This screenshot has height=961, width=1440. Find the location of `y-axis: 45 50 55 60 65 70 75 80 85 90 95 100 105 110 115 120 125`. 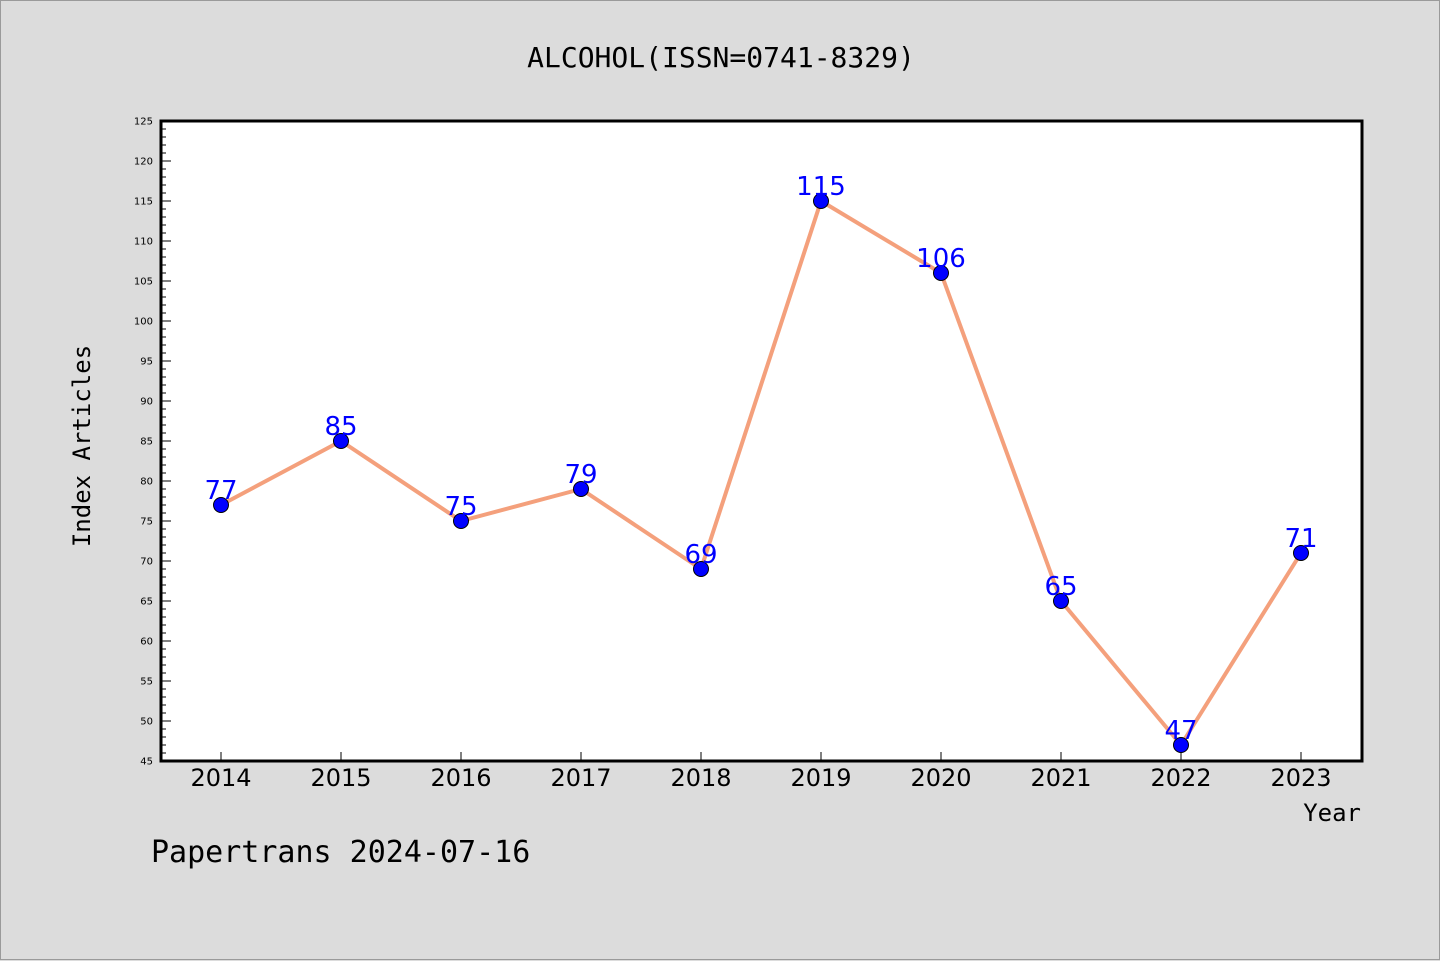

y-axis: 45 50 55 60 65 70 75 80 85 90 95 100 105 110 115 120 125 is located at coordinates (152, 442).